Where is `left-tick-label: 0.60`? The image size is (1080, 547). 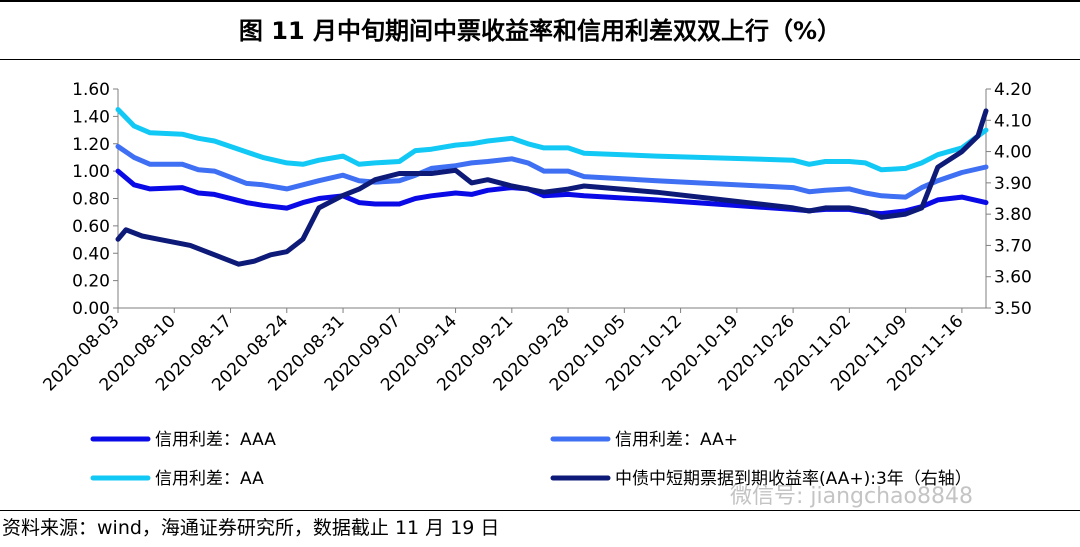 left-tick-label: 0.60 is located at coordinates (91, 227).